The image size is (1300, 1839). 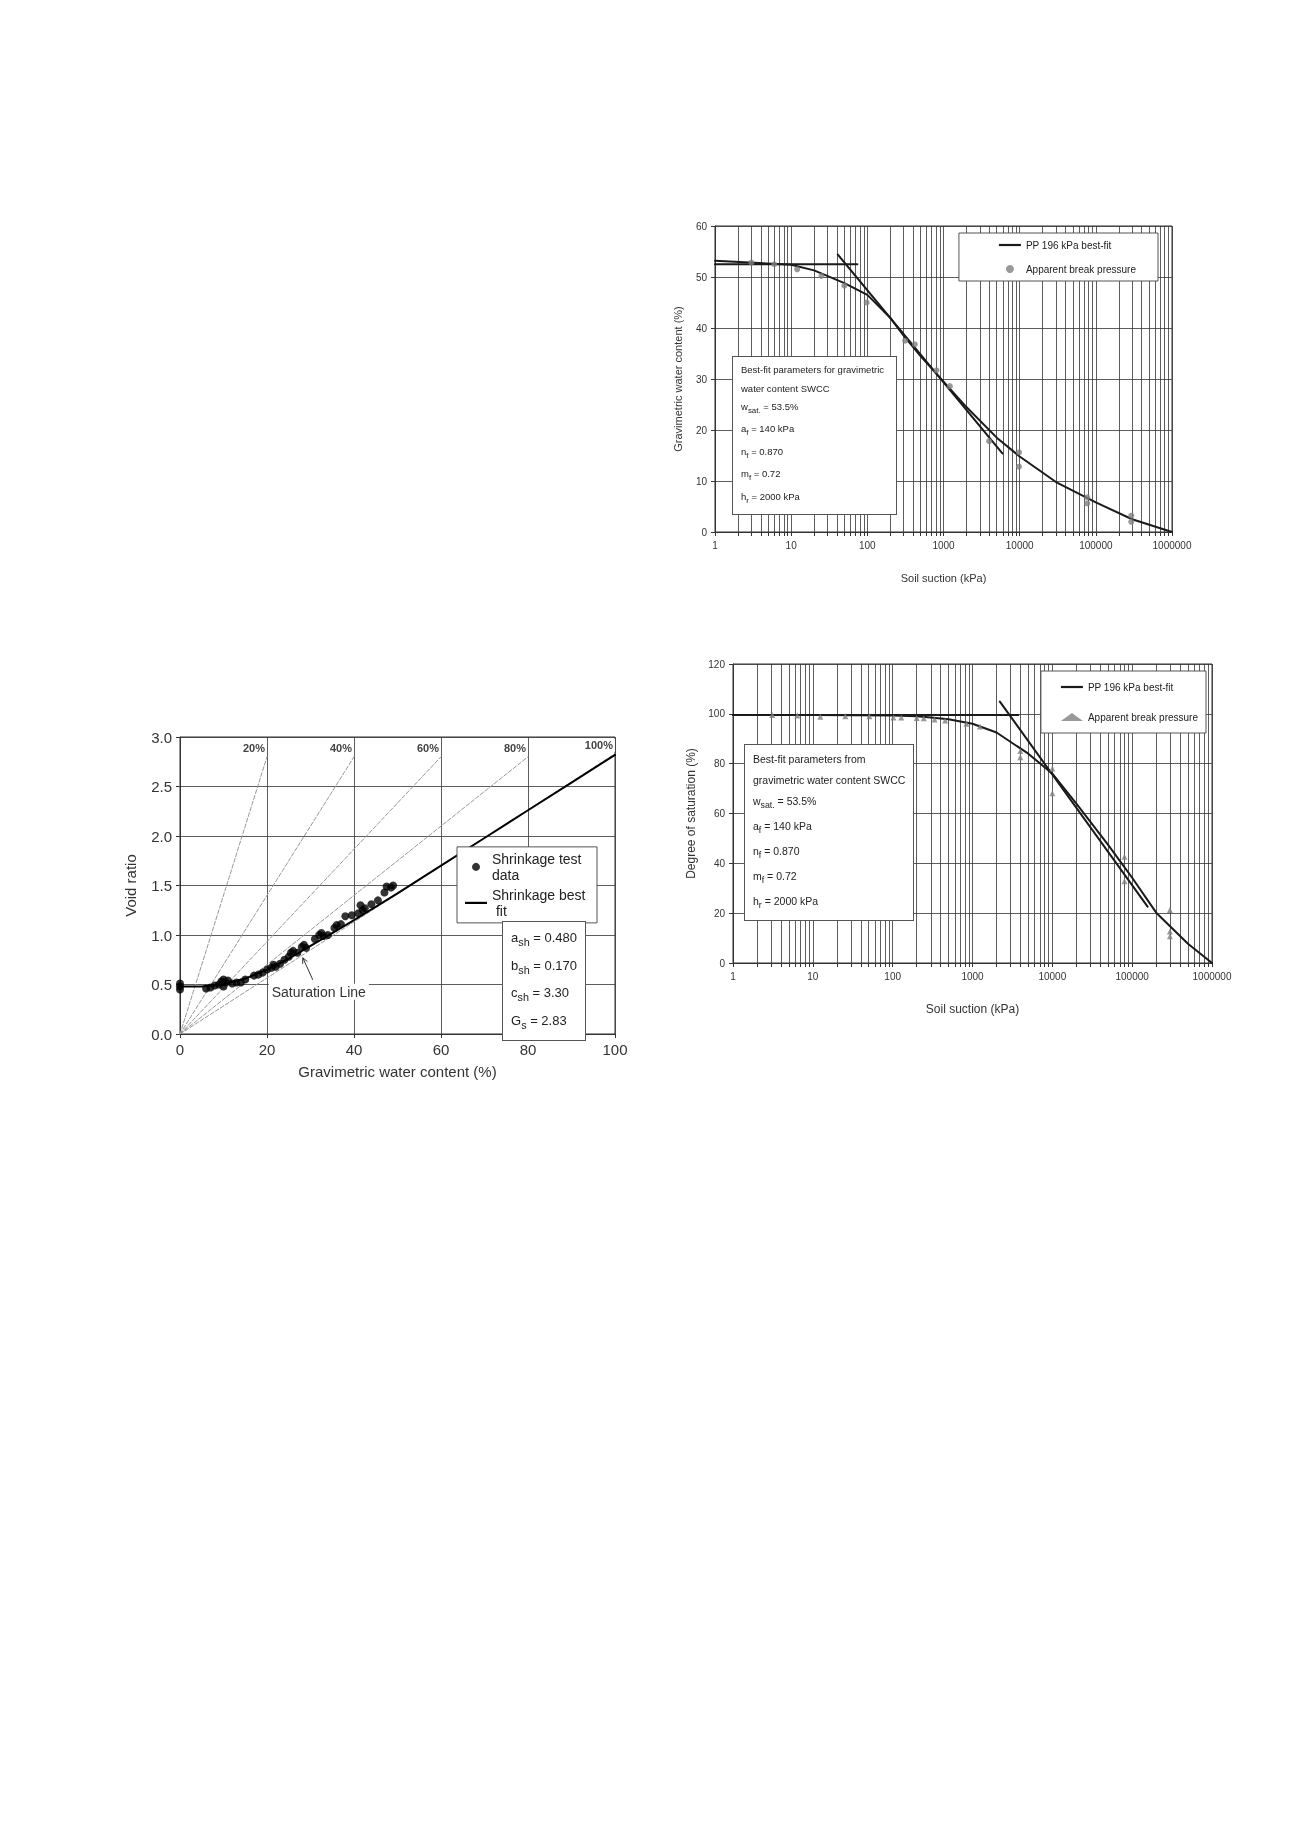 What do you see at coordinates (161, 836) in the screenshot?
I see `y-tick-label: 2.0` at bounding box center [161, 836].